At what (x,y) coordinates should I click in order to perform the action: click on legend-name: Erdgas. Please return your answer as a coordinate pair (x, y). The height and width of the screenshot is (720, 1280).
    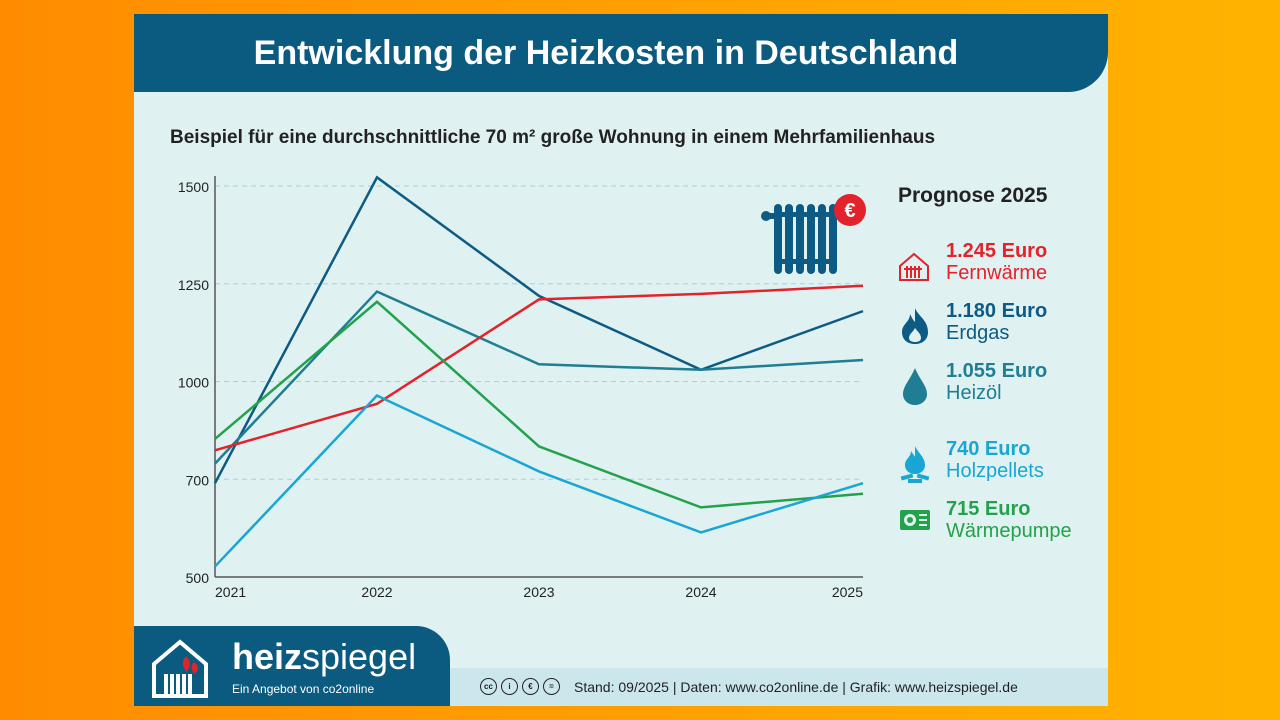
    Looking at the image, I should click on (978, 333).